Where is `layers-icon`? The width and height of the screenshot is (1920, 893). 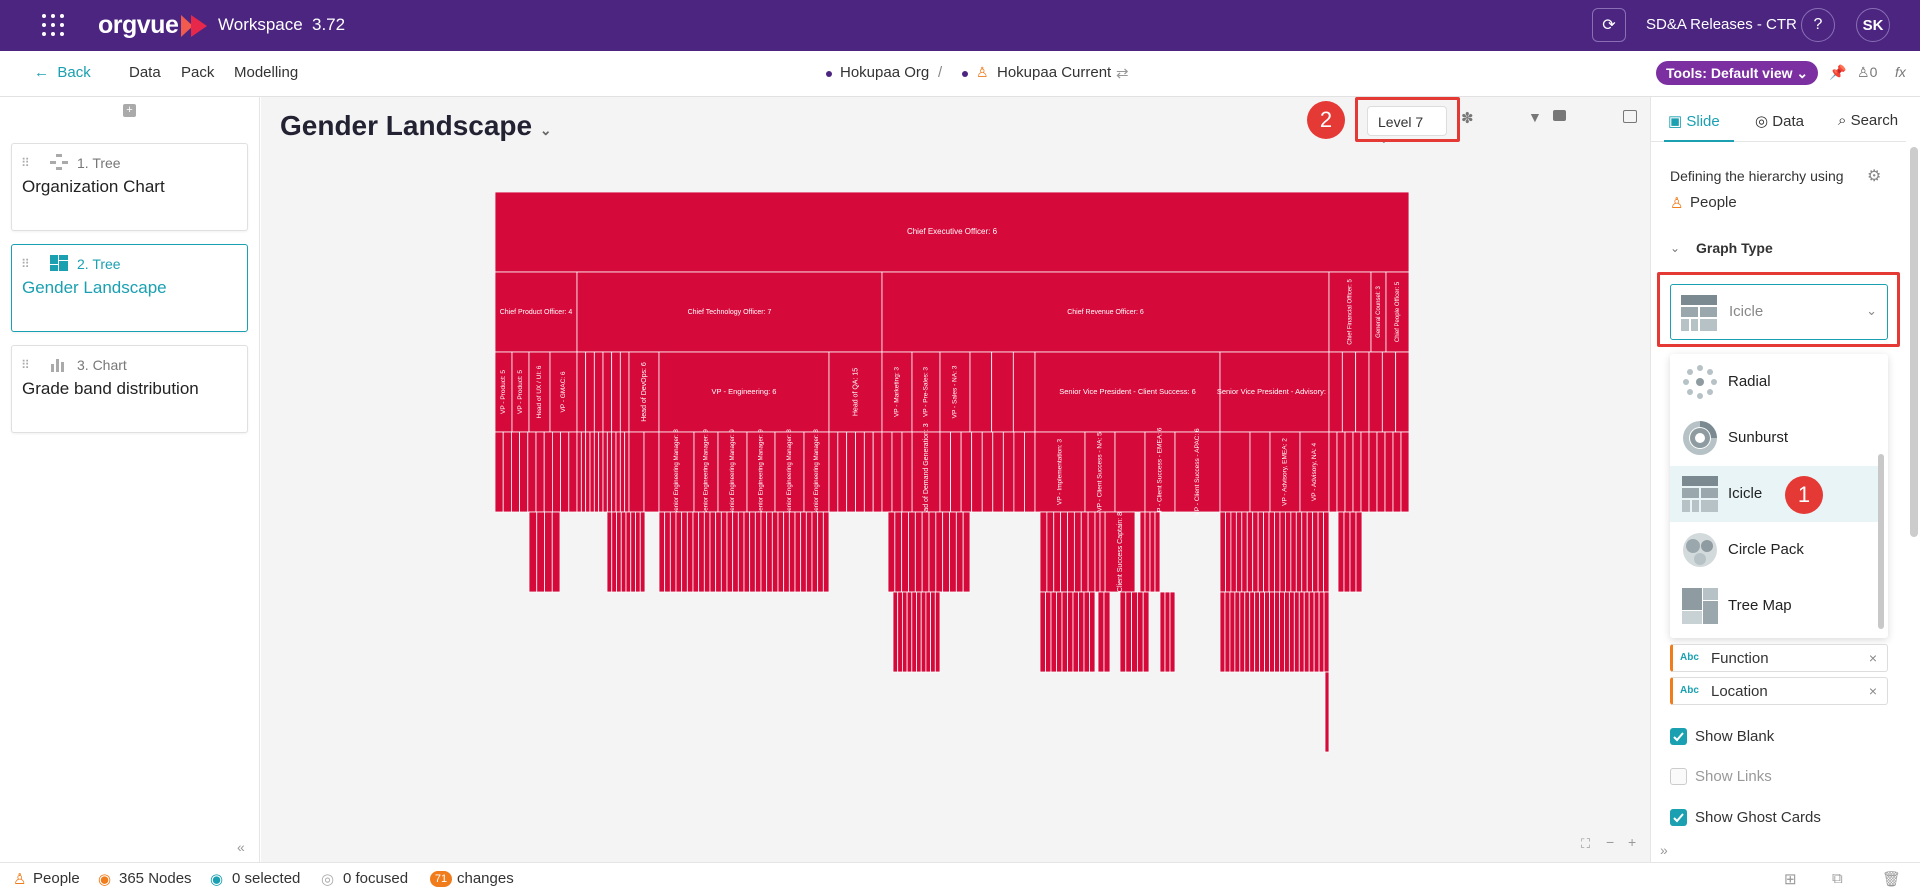
layers-icon is located at coordinates (1559, 115).